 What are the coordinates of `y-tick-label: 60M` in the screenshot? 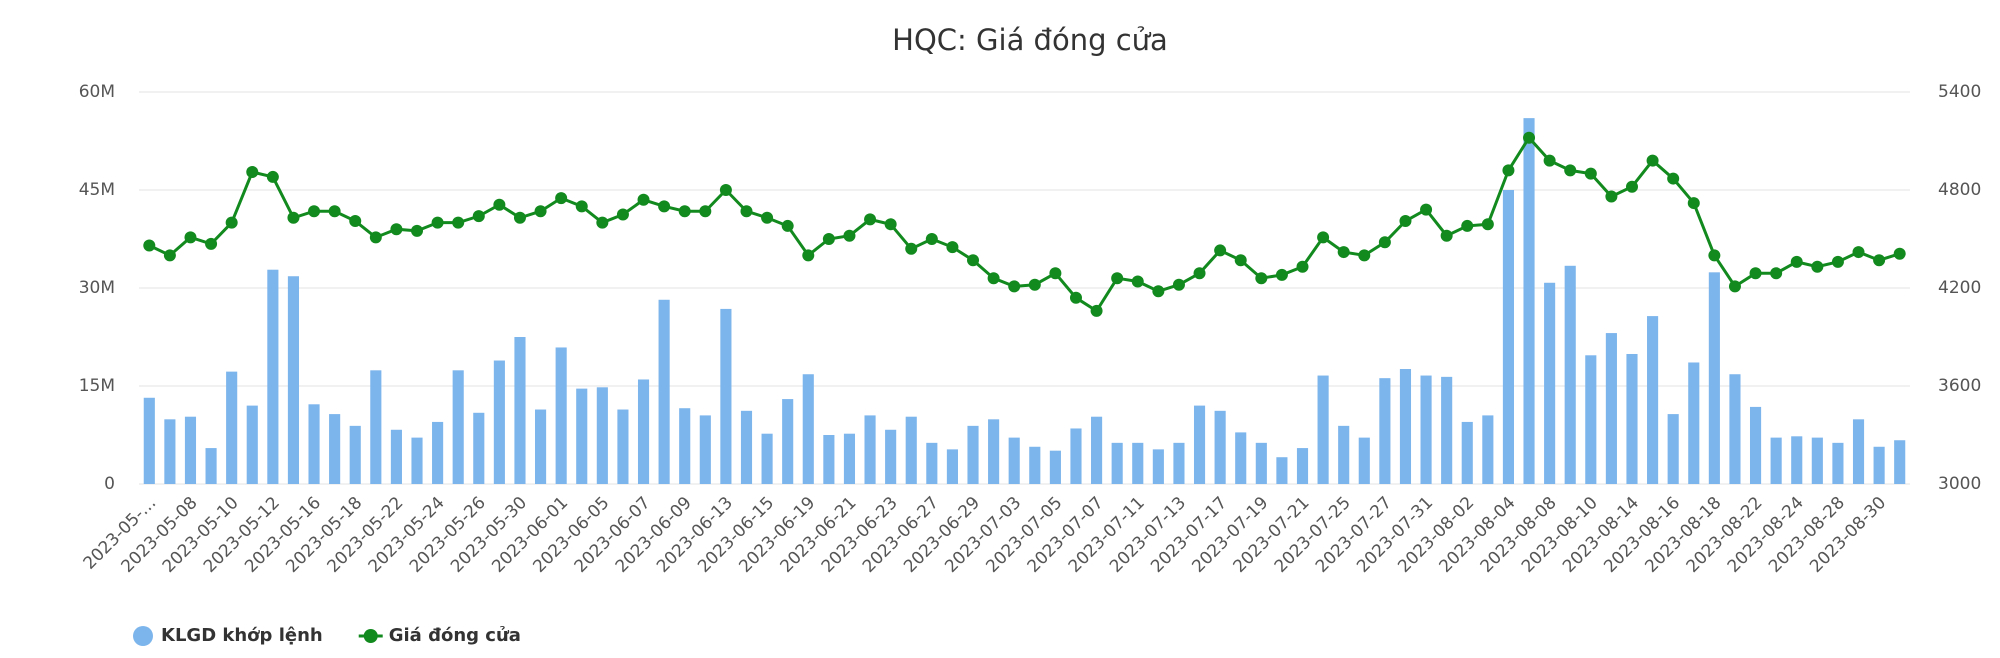 It's located at (97, 92).